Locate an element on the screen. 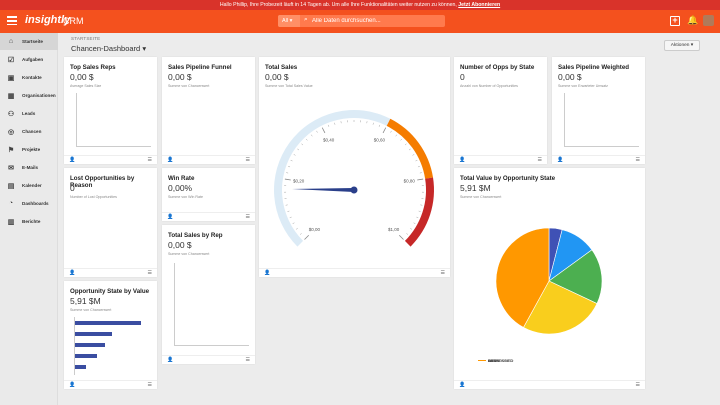 This screenshot has height=405, width=720. legend-label: ABANDONED is located at coordinates (501, 360).